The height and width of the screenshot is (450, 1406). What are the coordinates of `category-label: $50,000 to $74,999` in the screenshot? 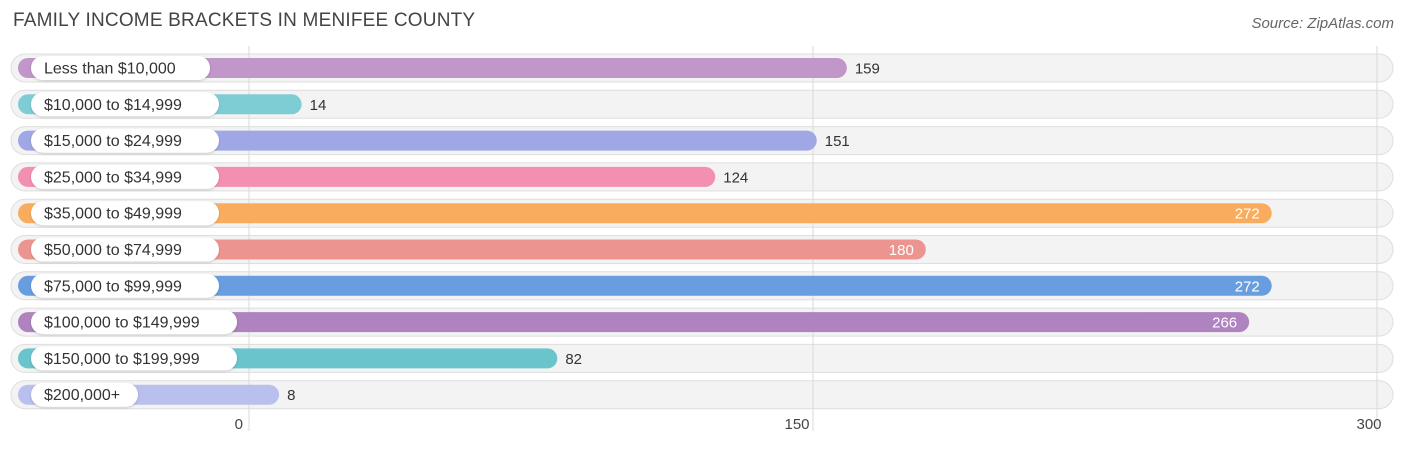 It's located at (113, 250).